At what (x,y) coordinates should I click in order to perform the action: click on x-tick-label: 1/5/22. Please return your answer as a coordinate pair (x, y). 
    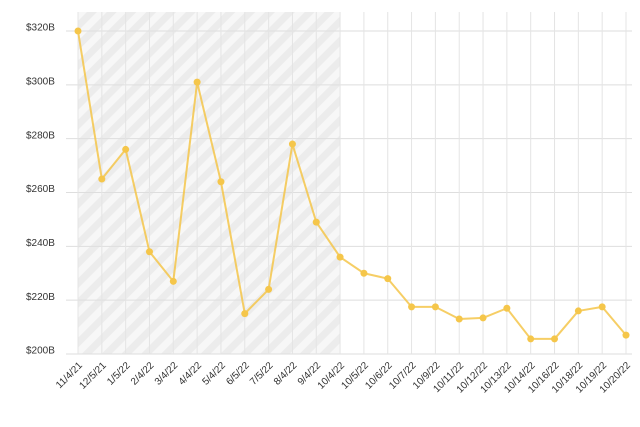
    Looking at the image, I should click on (119, 374).